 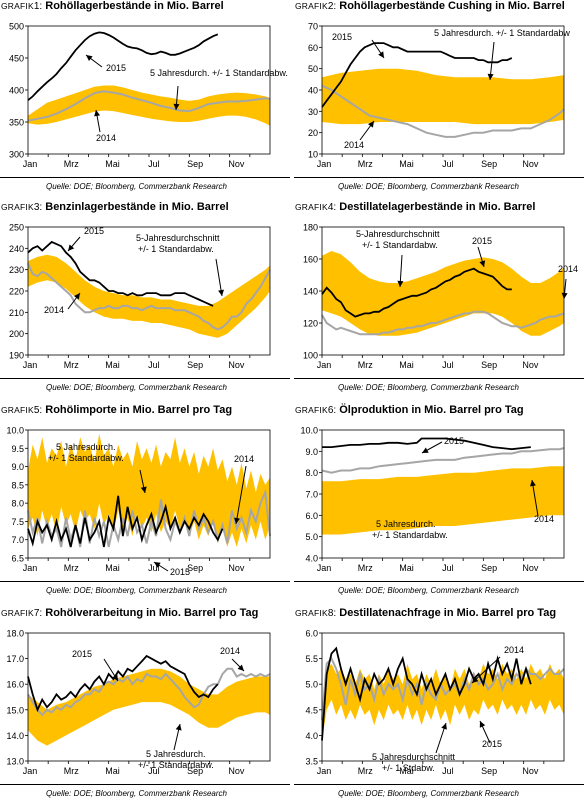 What do you see at coordinates (139, 410) in the screenshot?
I see `title-text: Rohölimporte in Mio. Barrel pro Tag` at bounding box center [139, 410].